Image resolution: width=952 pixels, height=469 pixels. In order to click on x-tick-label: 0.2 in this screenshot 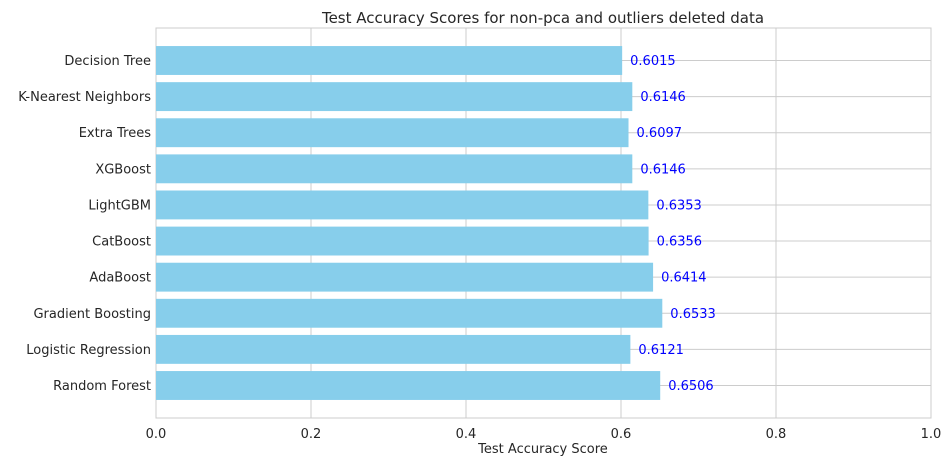, I will do `click(311, 434)`.